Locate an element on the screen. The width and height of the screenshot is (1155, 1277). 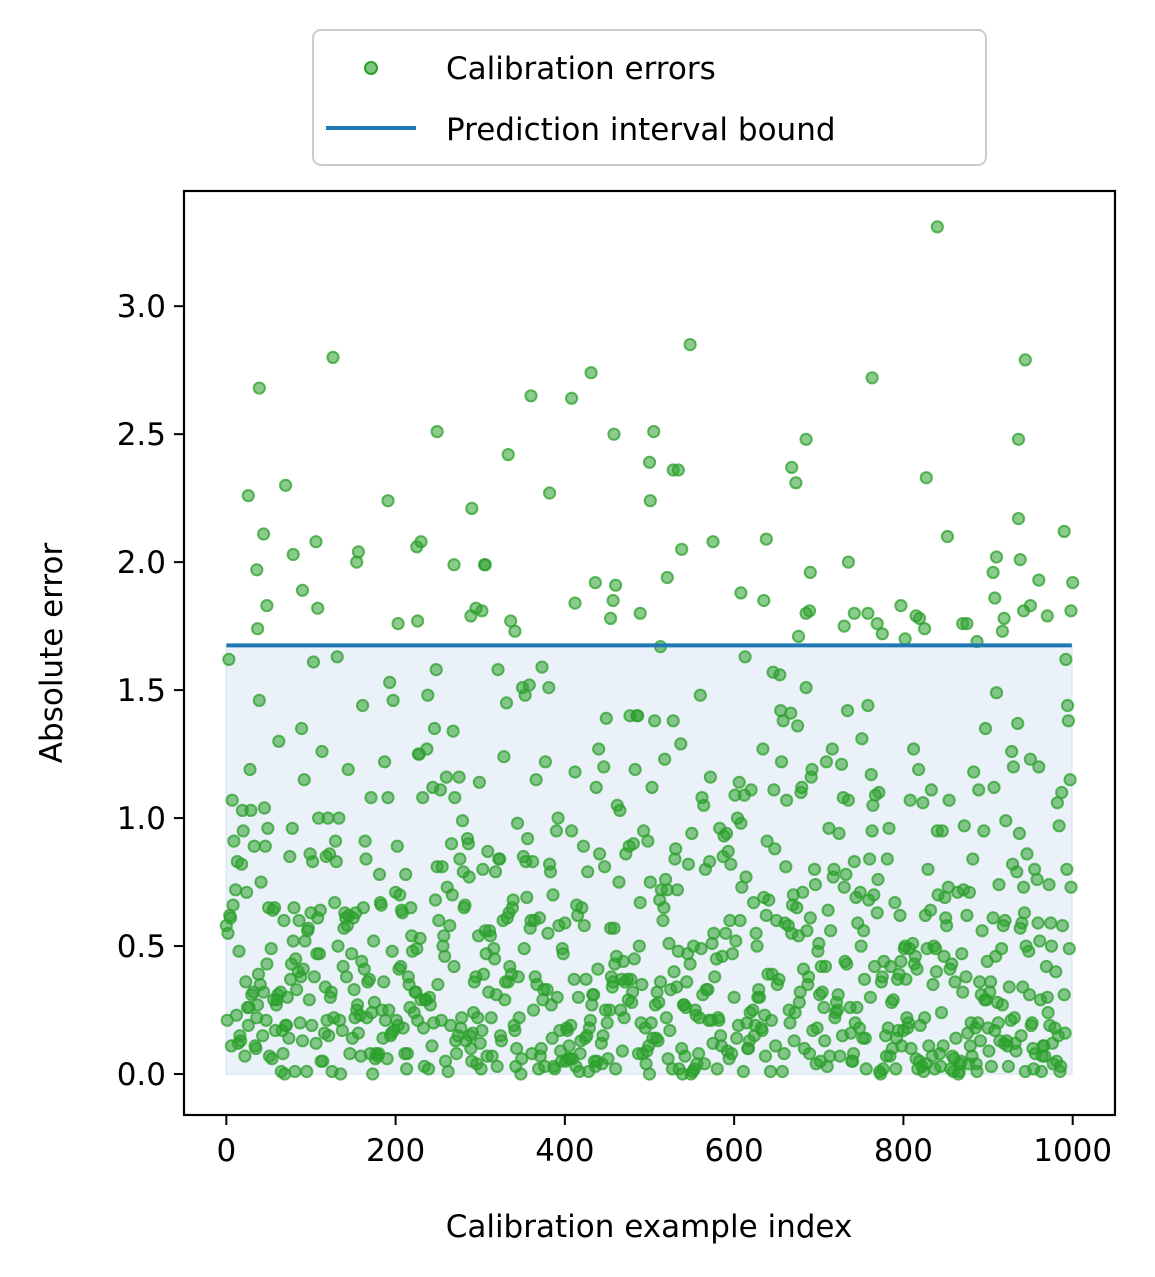
x-axis-title: Calibration example index is located at coordinates (649, 1227).